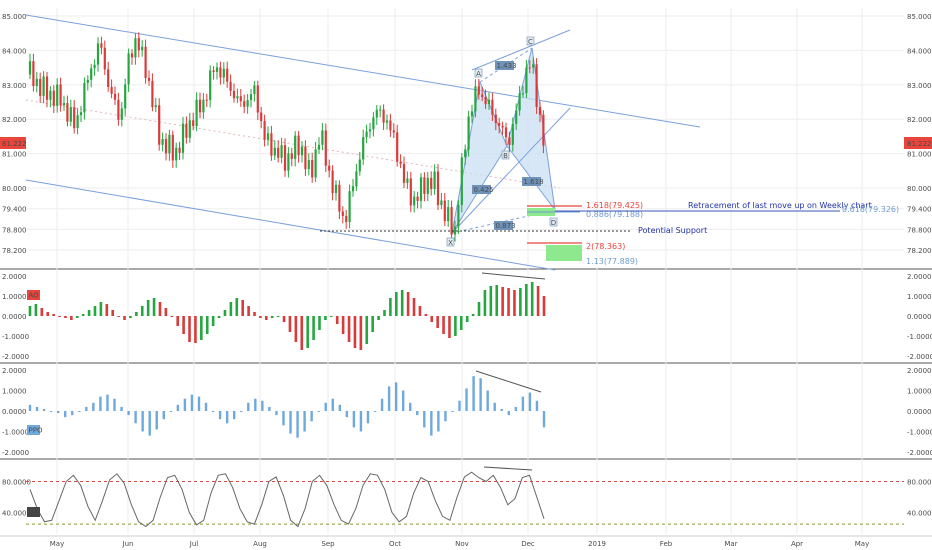 The image size is (932, 550). Describe the element at coordinates (13, 143) in the screenshot. I see `last-price-badge-left` at that location.